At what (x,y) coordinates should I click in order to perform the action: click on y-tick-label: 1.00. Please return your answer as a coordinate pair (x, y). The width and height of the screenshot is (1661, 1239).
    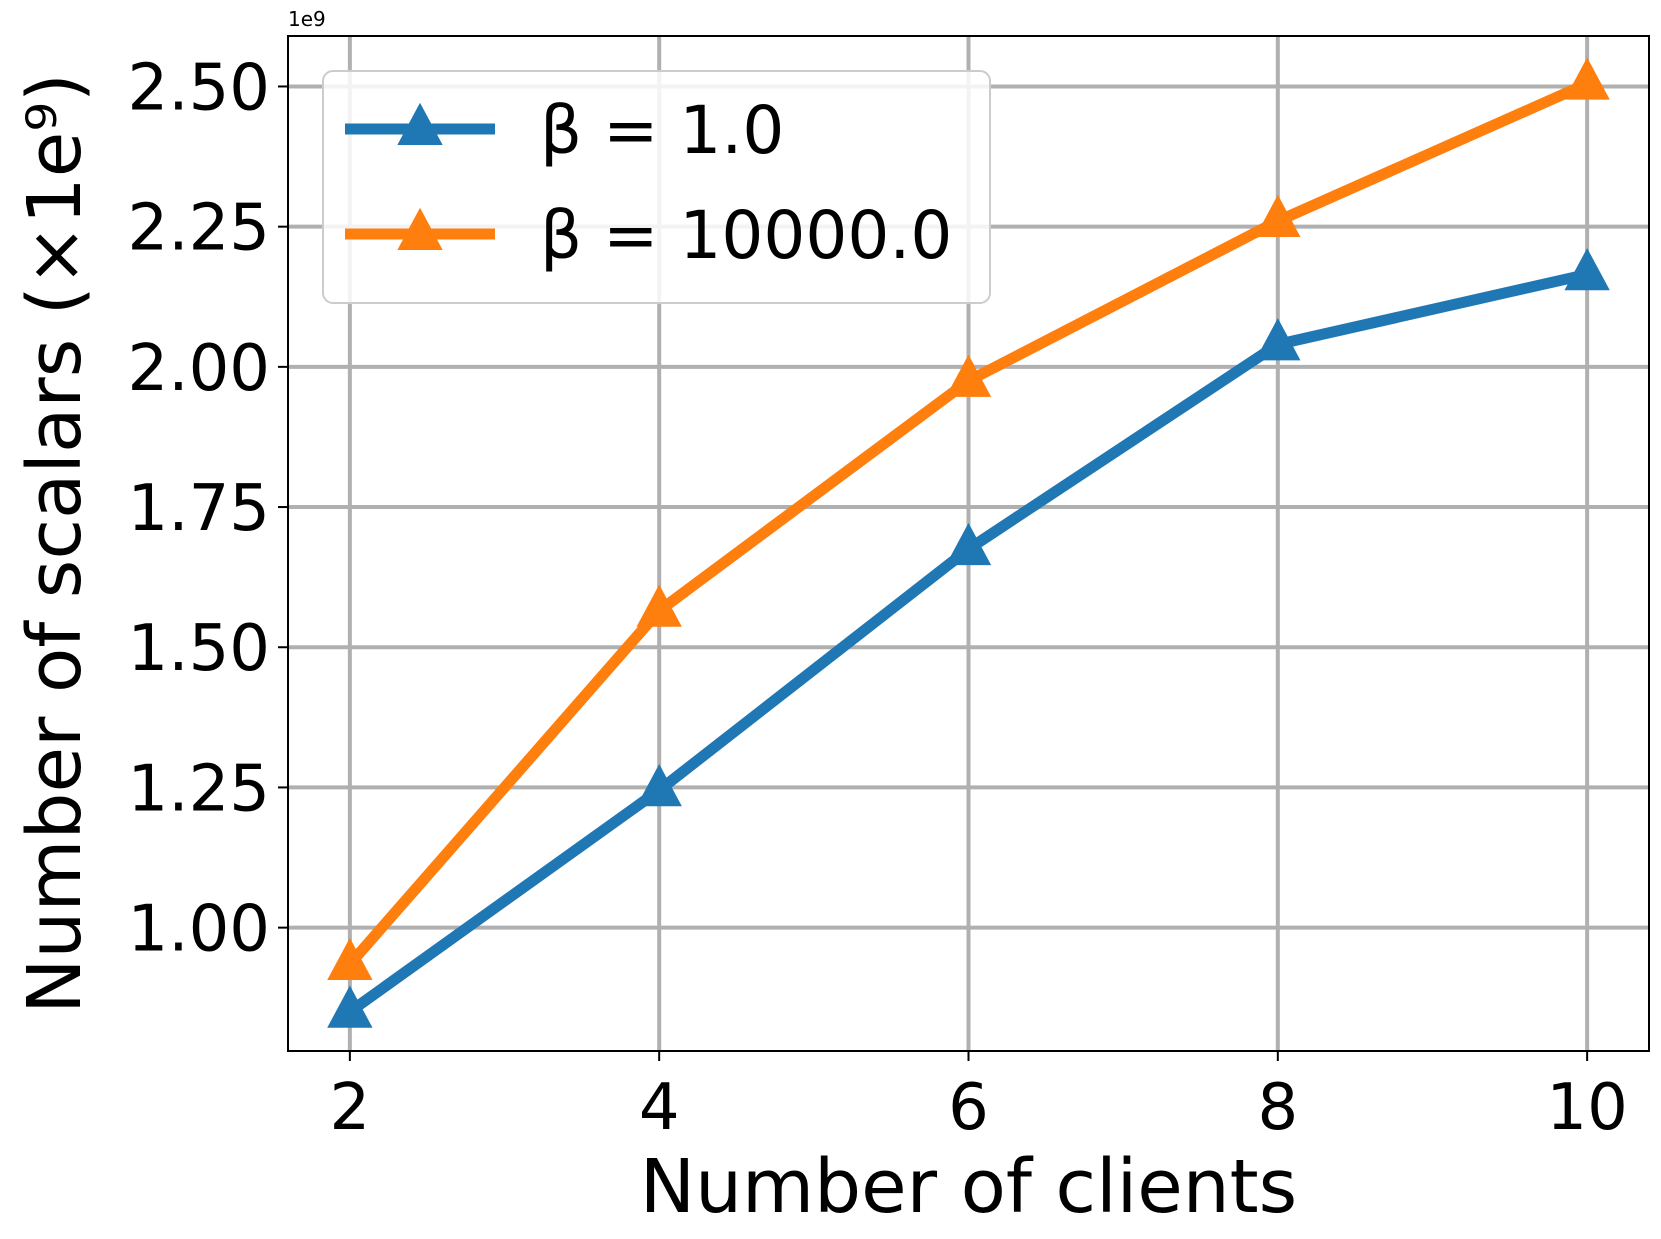
    Looking at the image, I should click on (199, 930).